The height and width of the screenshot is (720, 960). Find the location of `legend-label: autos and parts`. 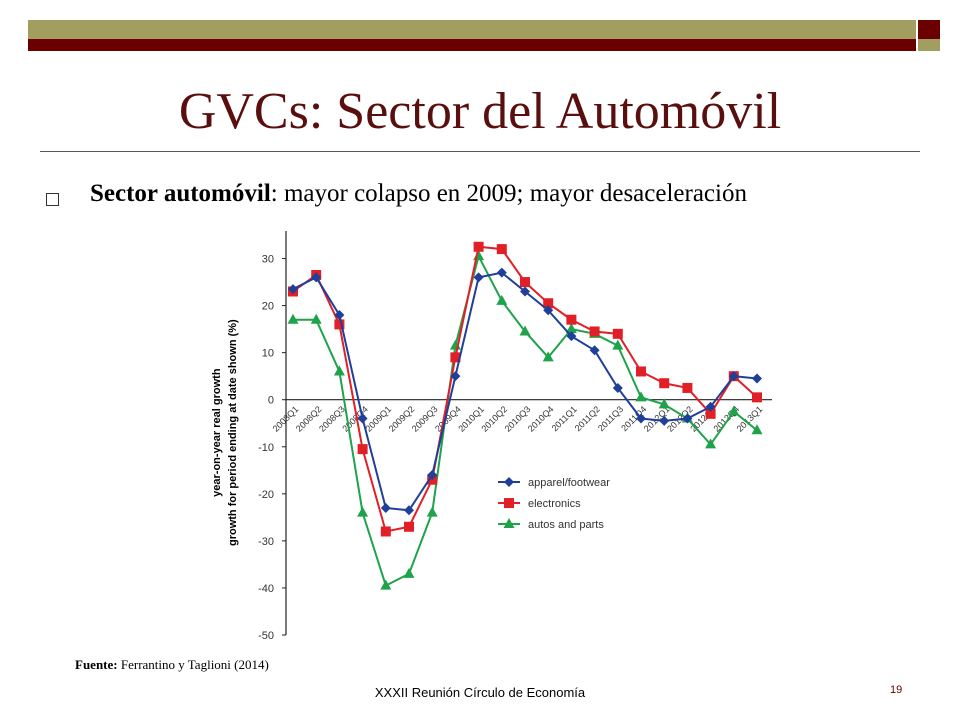

legend-label: autos and parts is located at coordinates (566, 525).